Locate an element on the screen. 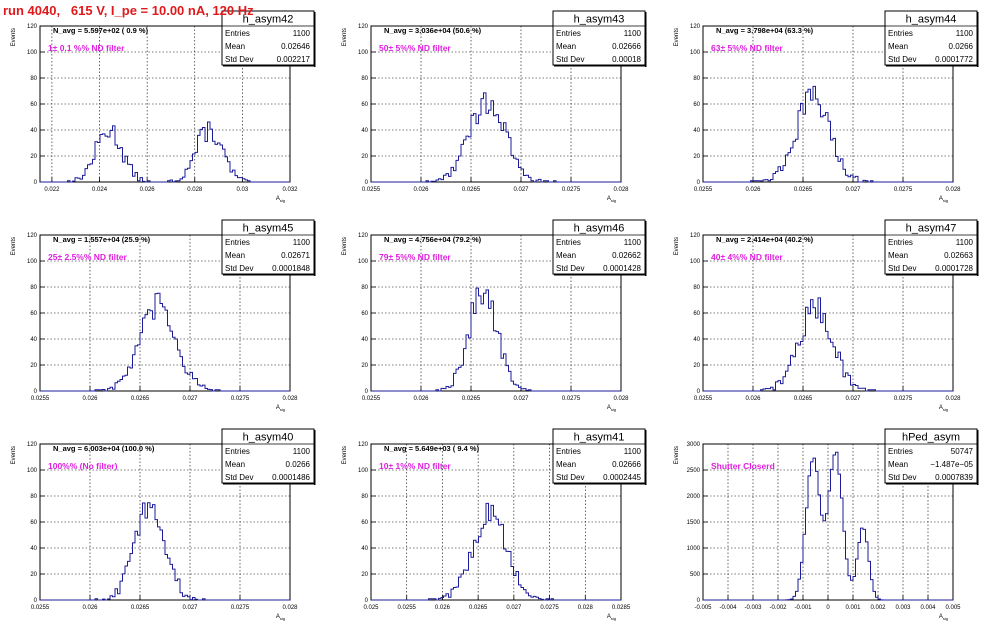 The image size is (998, 624). stats-value: 0.02671 is located at coordinates (295, 255).